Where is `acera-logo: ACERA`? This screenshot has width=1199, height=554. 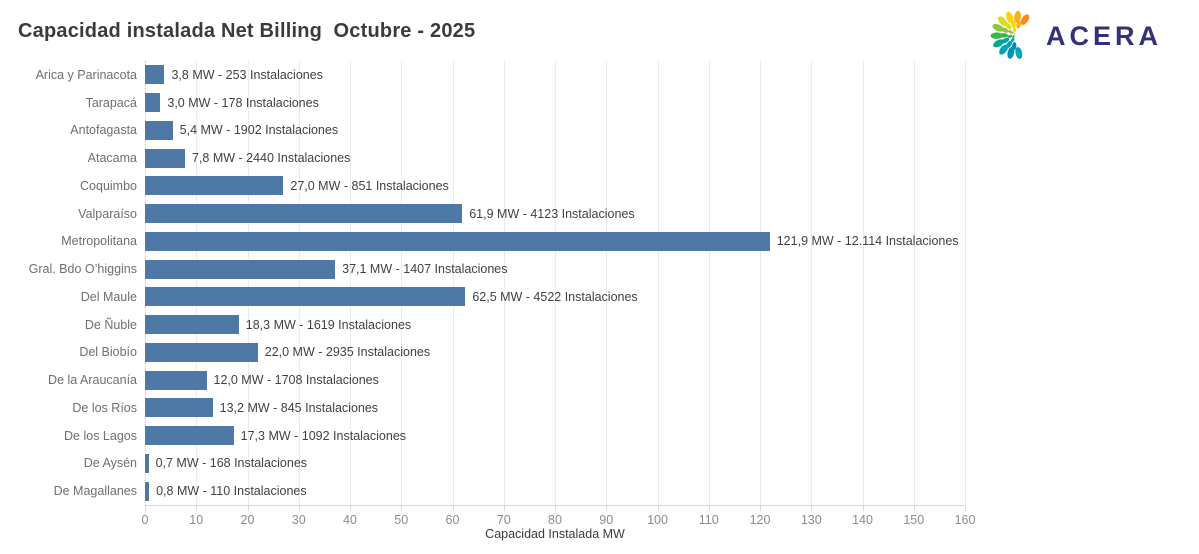
acera-logo: ACERA is located at coordinates (1074, 35).